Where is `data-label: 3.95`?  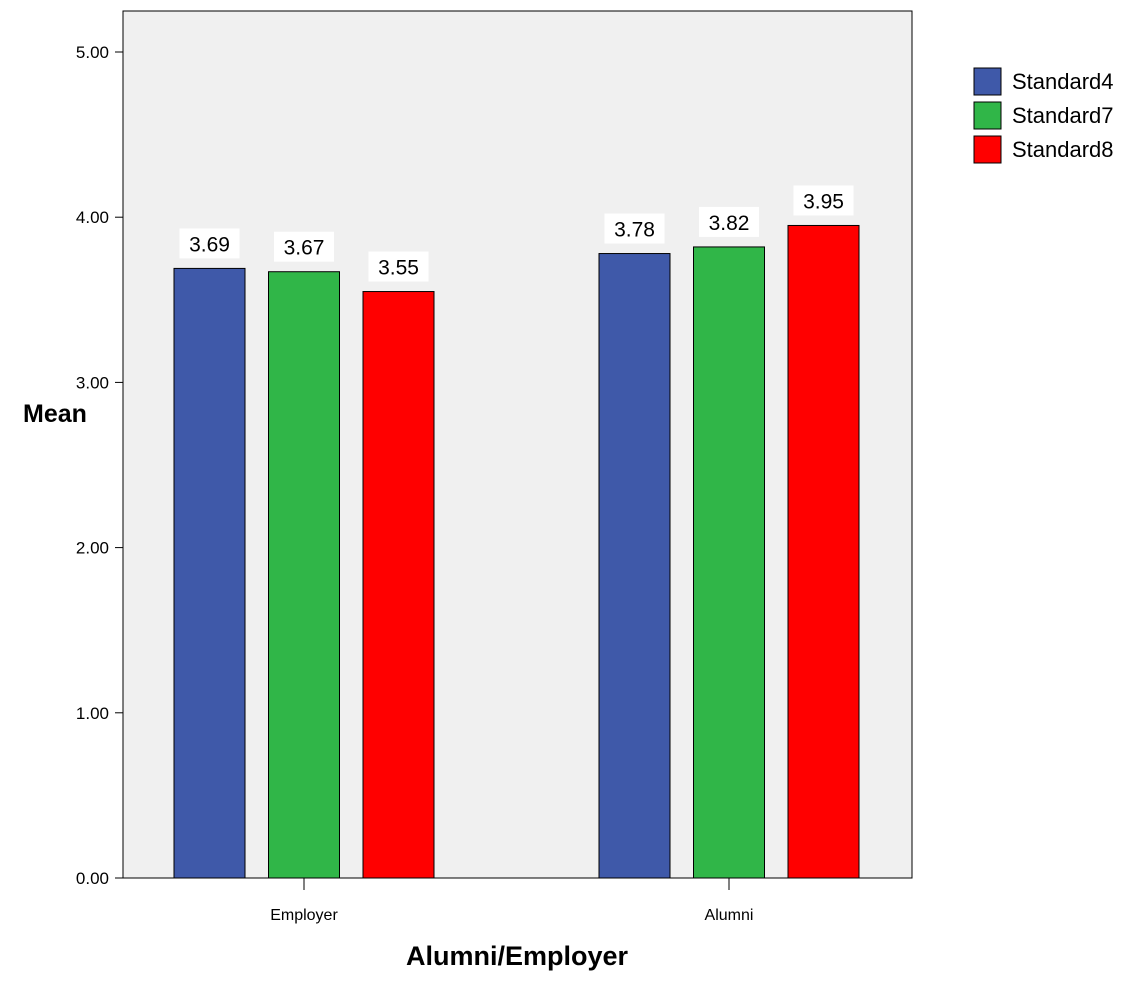
data-label: 3.95 is located at coordinates (823, 201).